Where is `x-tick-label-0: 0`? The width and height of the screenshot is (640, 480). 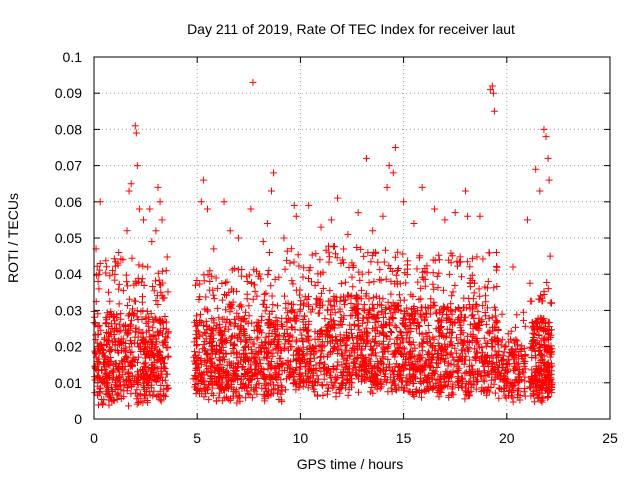
x-tick-label-0: 0 is located at coordinates (94, 438).